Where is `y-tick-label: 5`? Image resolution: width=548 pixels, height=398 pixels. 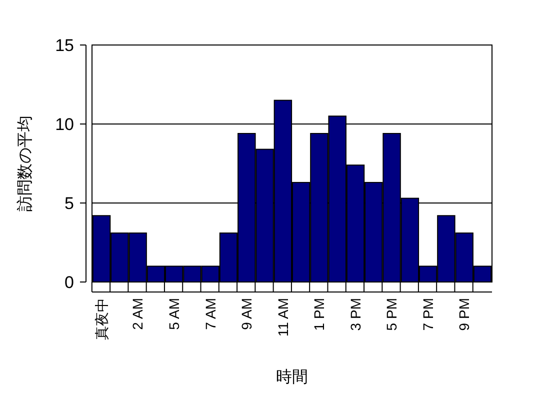 y-tick-label: 5 is located at coordinates (69, 203).